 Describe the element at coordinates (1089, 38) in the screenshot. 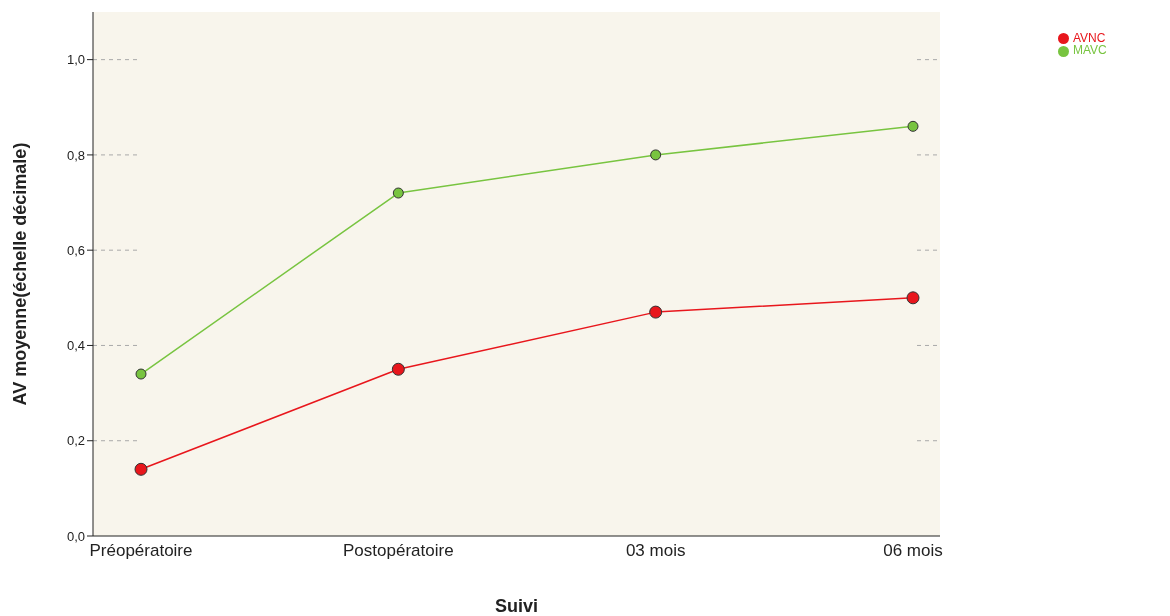

I see `legend-label: AVNC` at that location.